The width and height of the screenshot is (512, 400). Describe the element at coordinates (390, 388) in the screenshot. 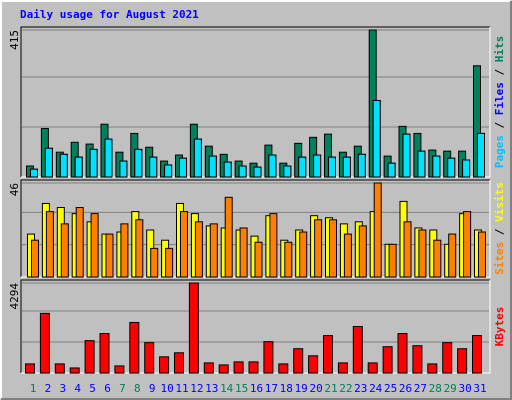

I see `x-tick-label: 25` at that location.